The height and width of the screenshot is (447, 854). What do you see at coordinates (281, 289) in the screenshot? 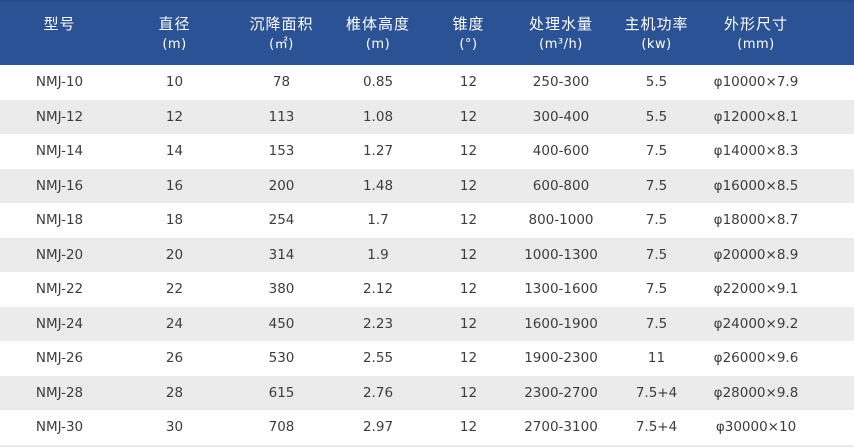
I see `table-cell-settling-area: 380` at bounding box center [281, 289].